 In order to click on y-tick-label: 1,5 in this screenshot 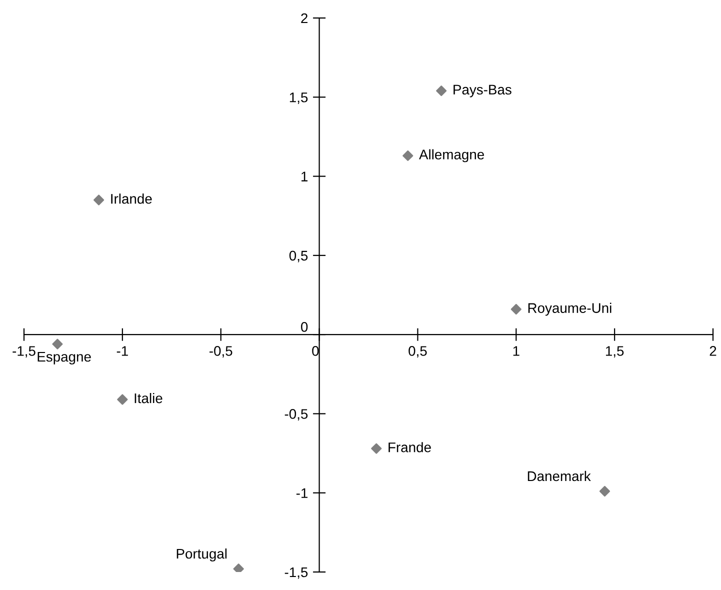, I will do `click(299, 98)`.